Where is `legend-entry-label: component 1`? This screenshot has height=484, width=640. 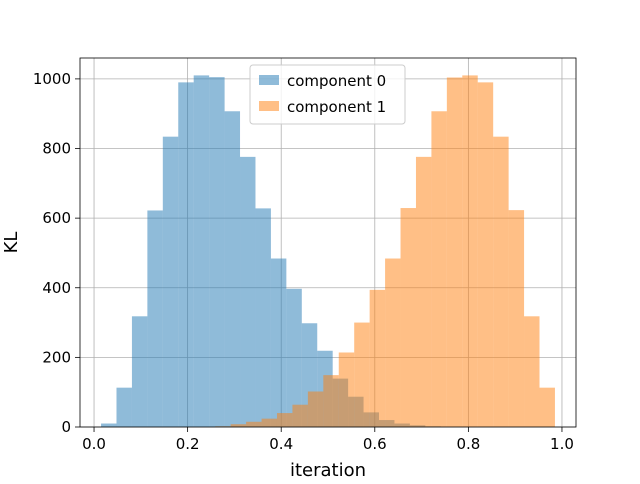 legend-entry-label: component 1 is located at coordinates (336, 107).